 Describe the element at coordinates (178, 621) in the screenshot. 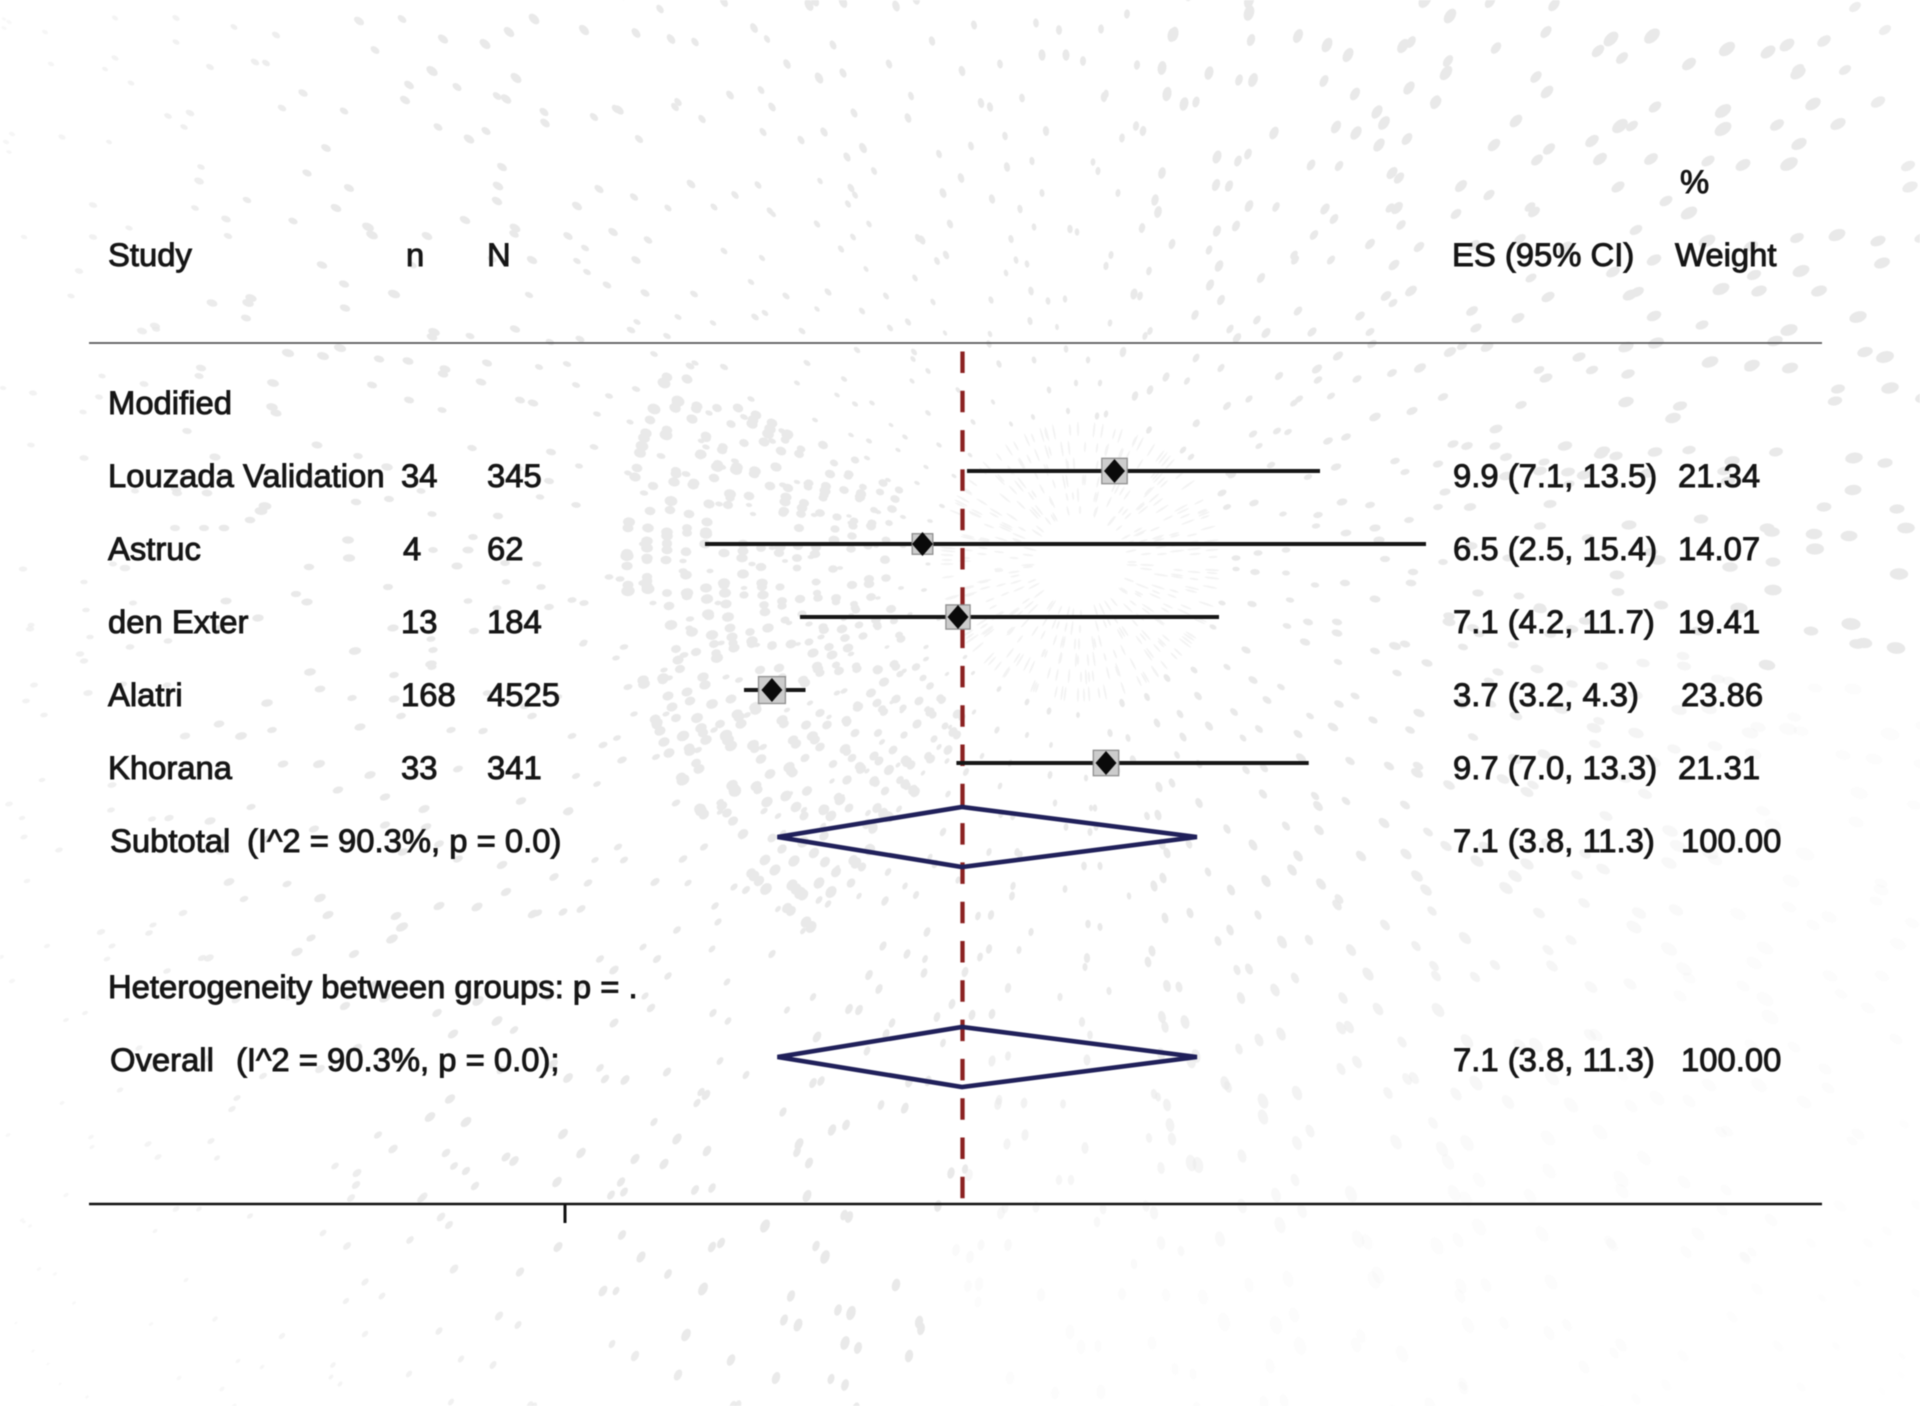

I see `svg-text: den Exter` at that location.